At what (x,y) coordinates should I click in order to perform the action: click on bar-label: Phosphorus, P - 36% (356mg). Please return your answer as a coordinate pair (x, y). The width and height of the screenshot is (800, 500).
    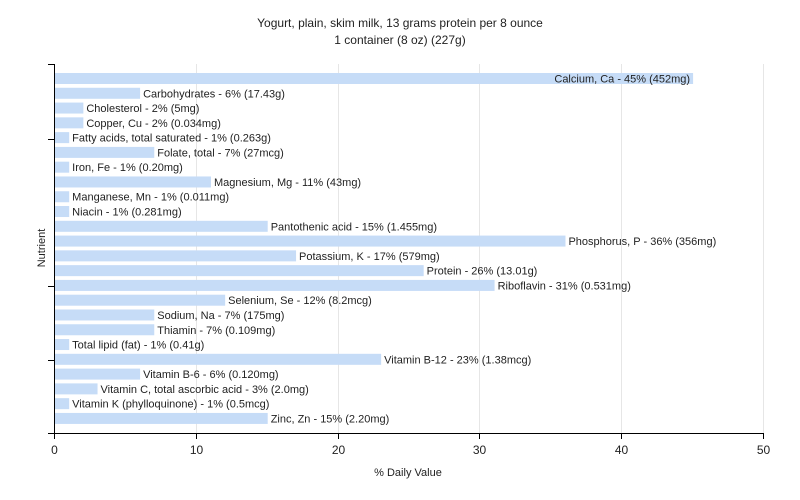
    Looking at the image, I should click on (642, 242).